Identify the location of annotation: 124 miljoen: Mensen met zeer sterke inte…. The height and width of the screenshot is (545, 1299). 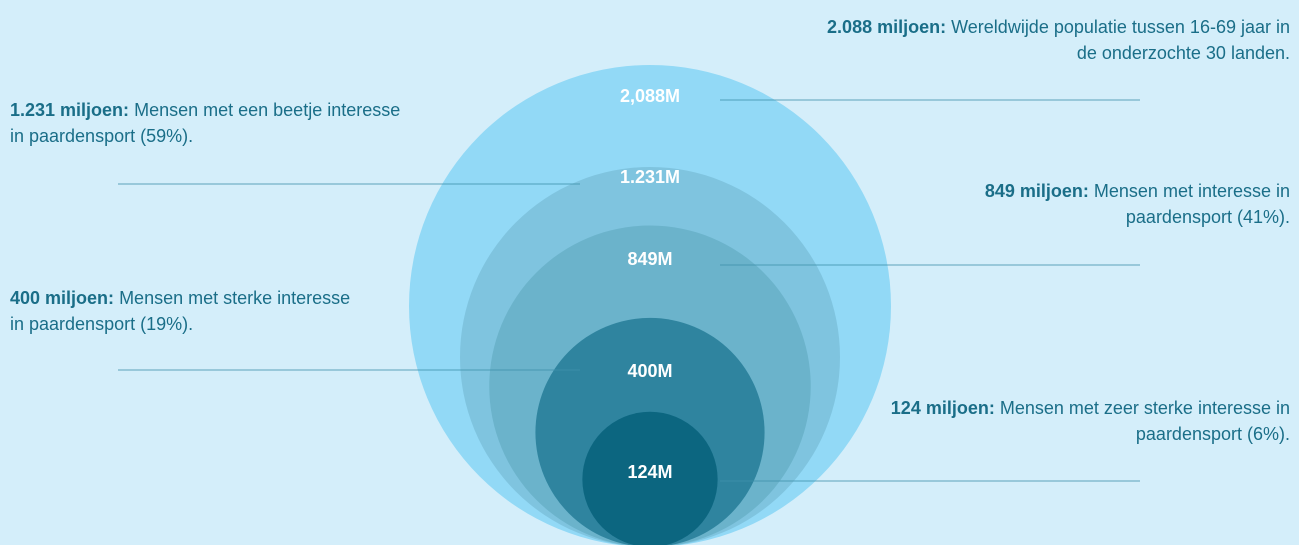
(1090, 421).